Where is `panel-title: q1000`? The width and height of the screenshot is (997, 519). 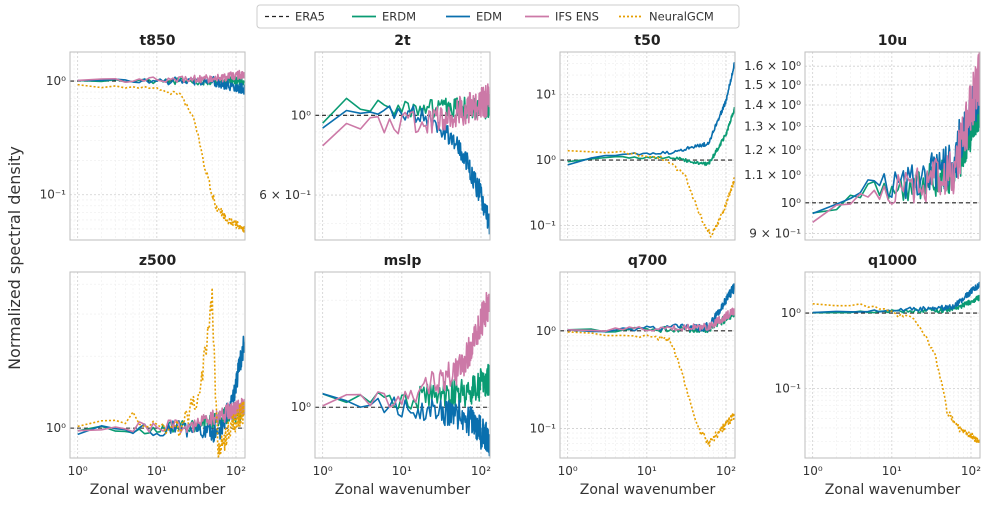 panel-title: q1000 is located at coordinates (892, 261).